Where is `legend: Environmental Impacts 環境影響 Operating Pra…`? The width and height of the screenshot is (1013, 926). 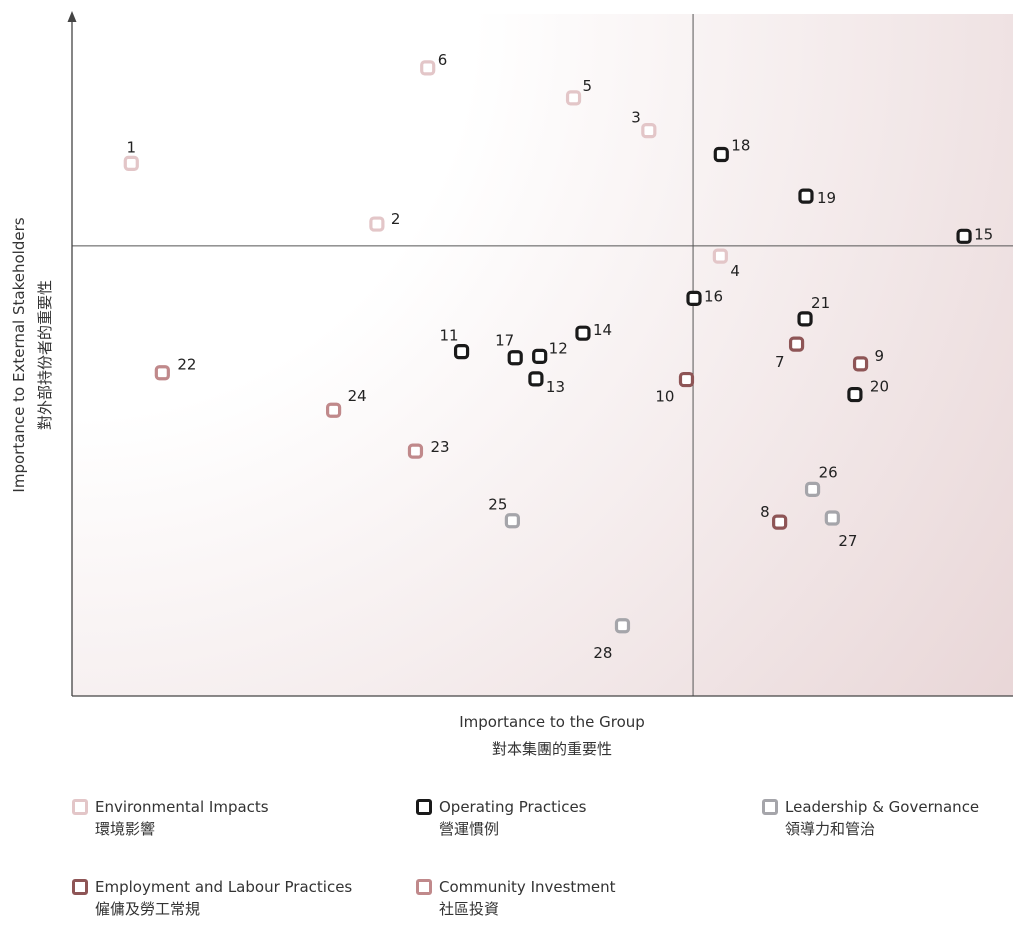 legend: Environmental Impacts 環境影響 Operating Pra… is located at coordinates (542, 861).